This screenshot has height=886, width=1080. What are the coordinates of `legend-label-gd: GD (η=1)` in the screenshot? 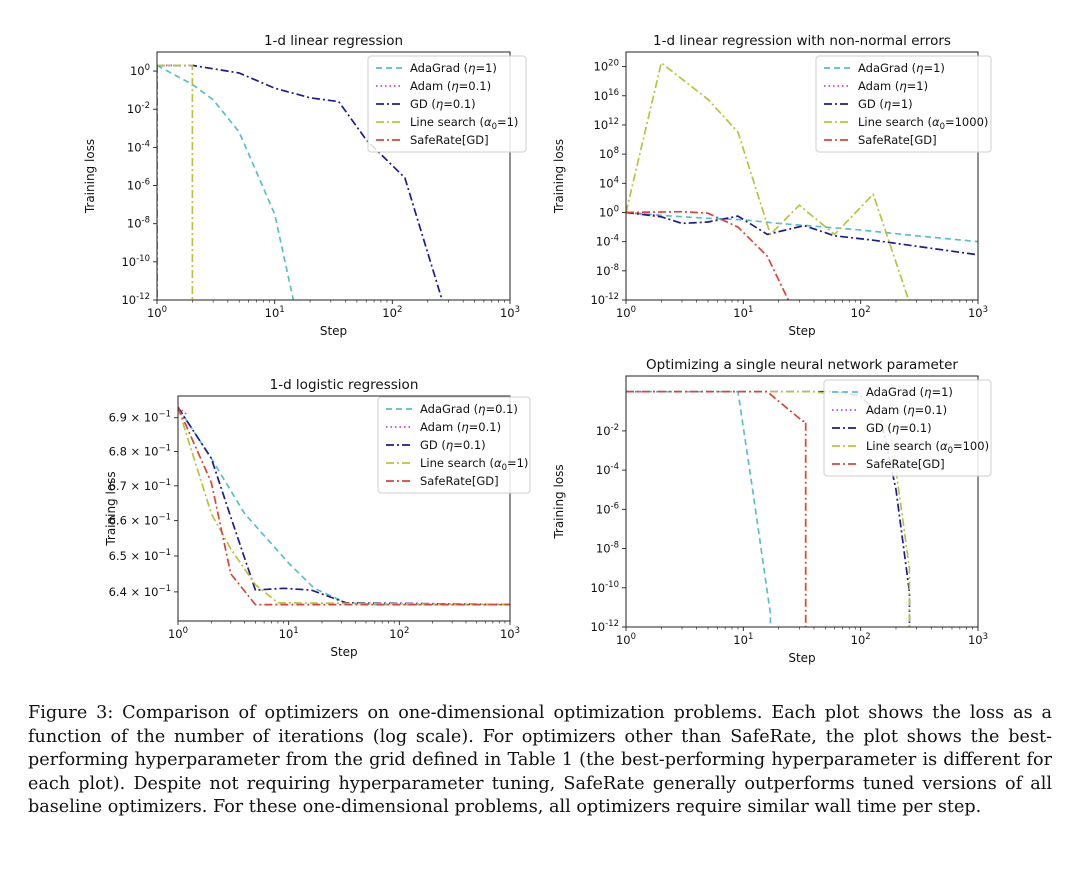 It's located at (885, 104).